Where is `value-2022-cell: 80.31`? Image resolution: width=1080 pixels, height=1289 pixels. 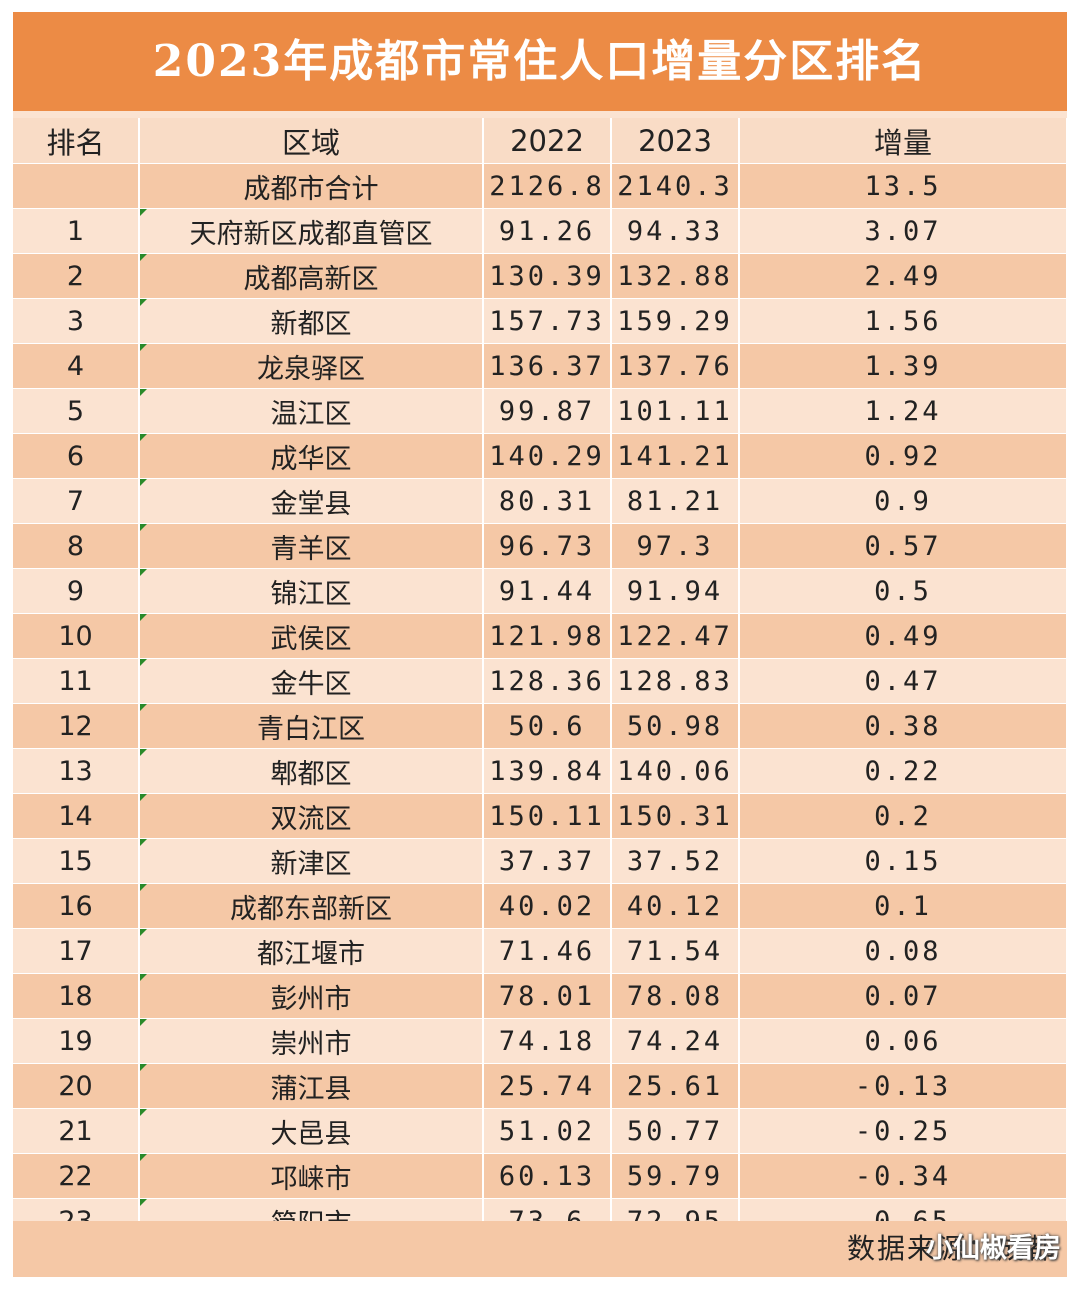 value-2022-cell: 80.31 is located at coordinates (547, 501).